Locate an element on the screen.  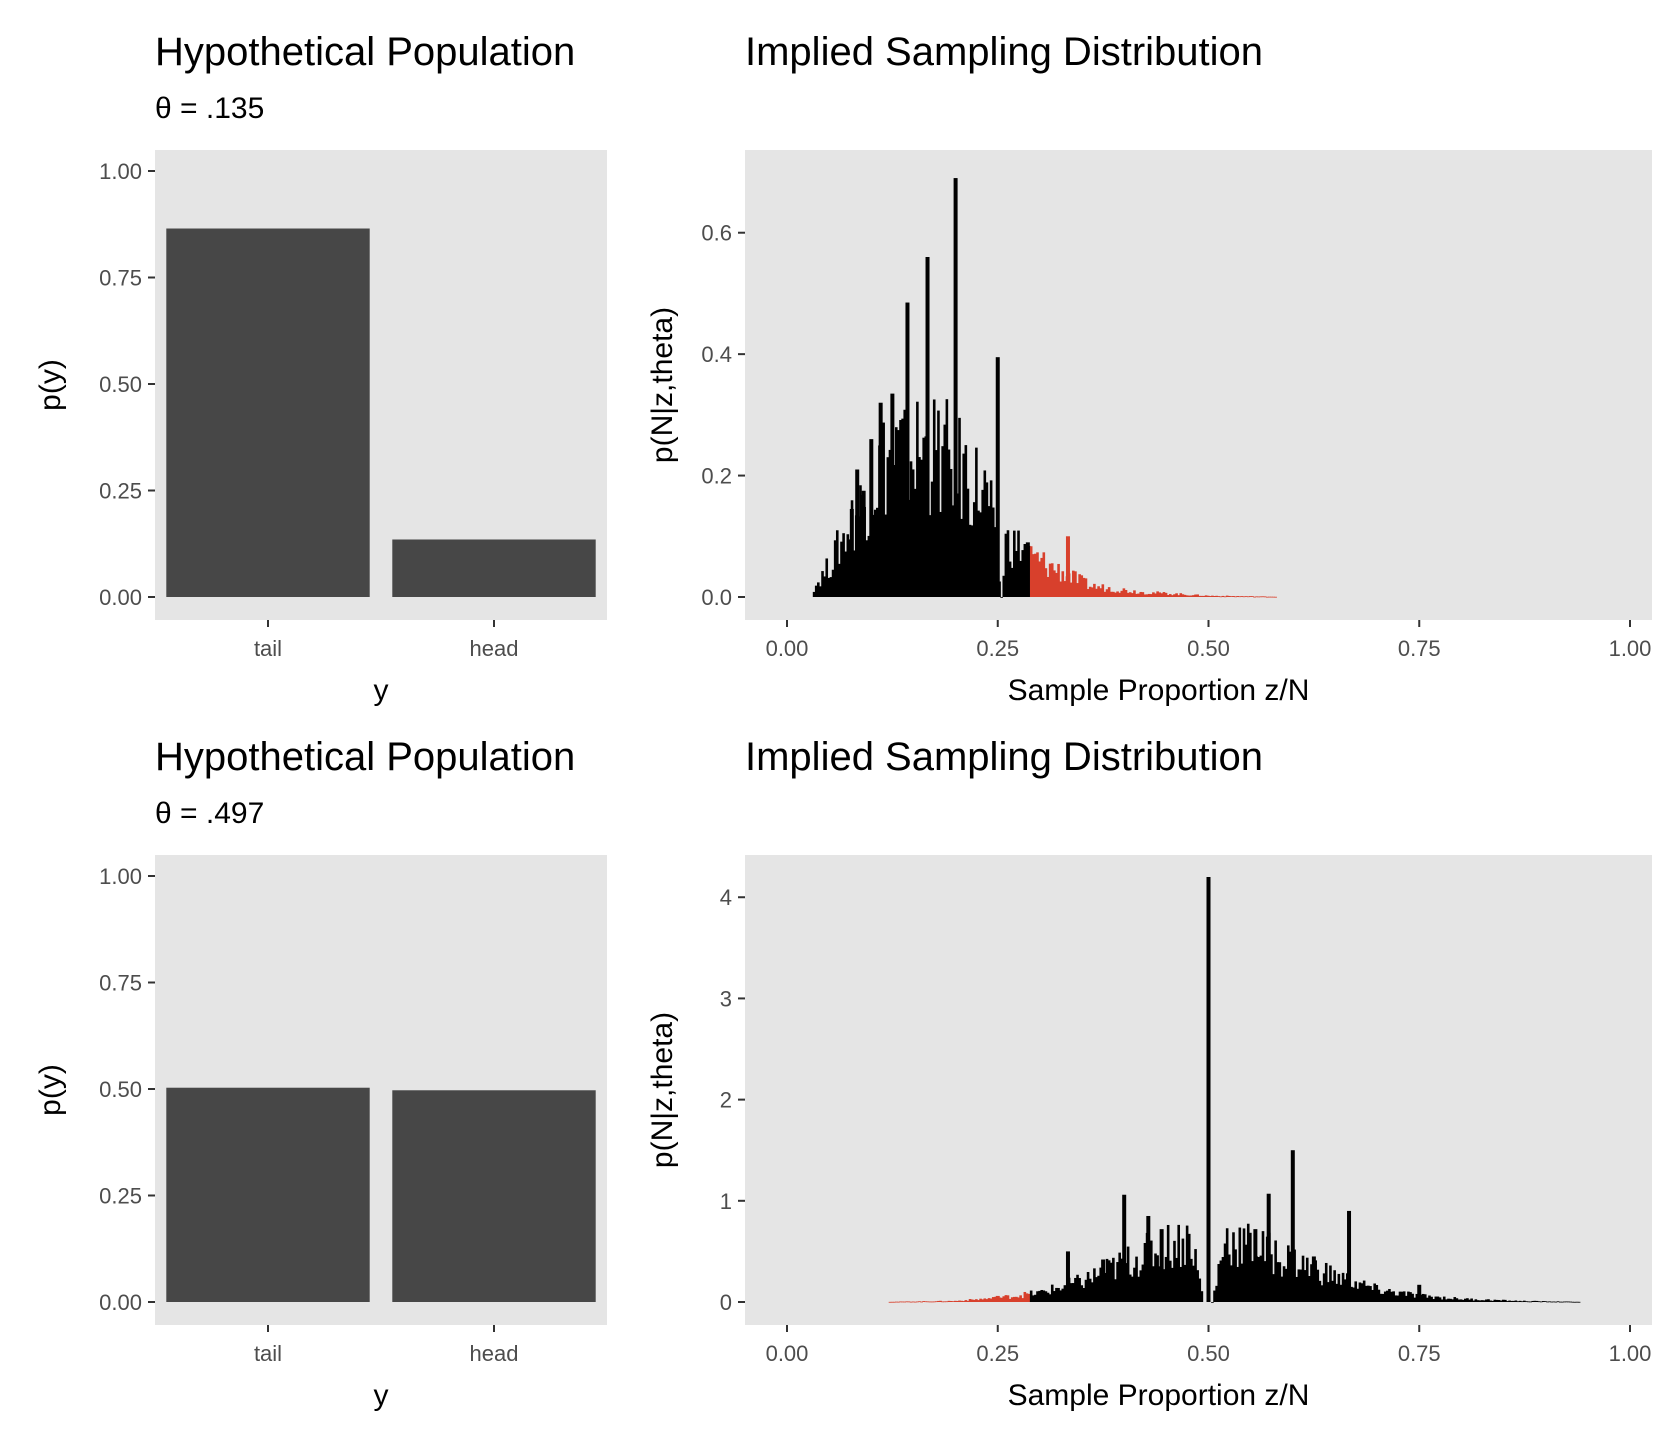
x-axis-title: y is located at coordinates (381, 1395).